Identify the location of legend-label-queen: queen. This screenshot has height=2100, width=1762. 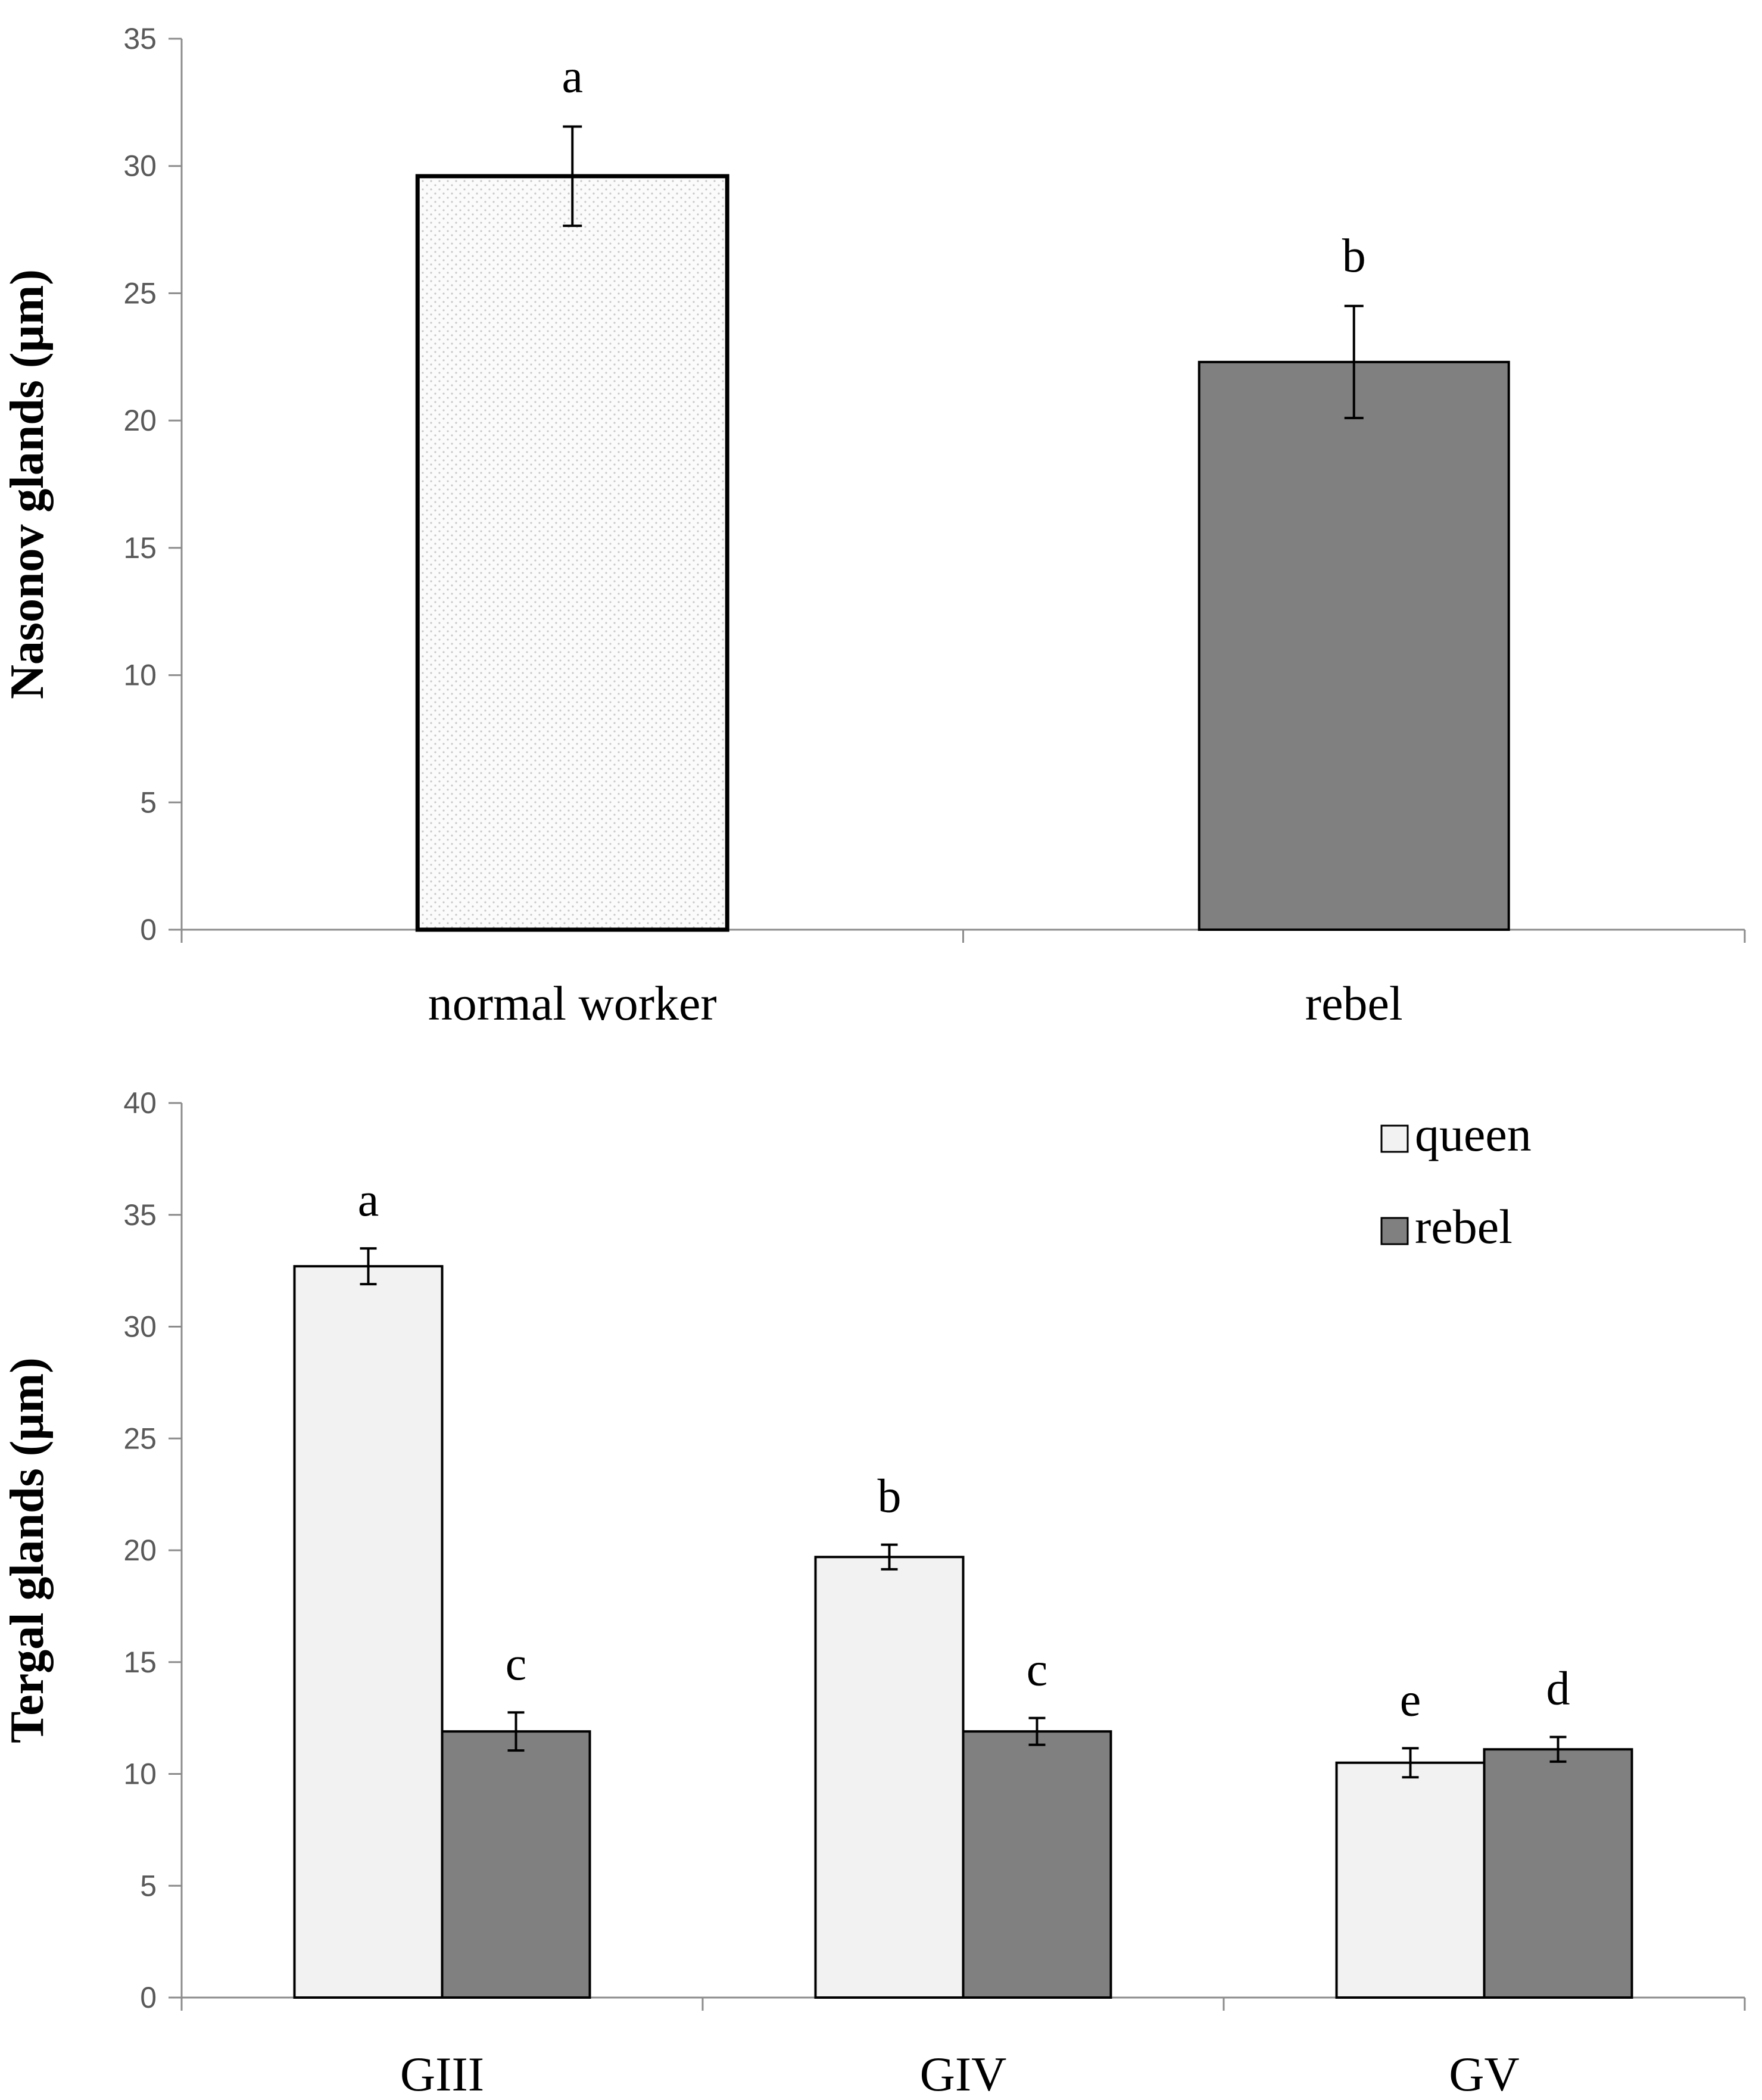
(1473, 1134).